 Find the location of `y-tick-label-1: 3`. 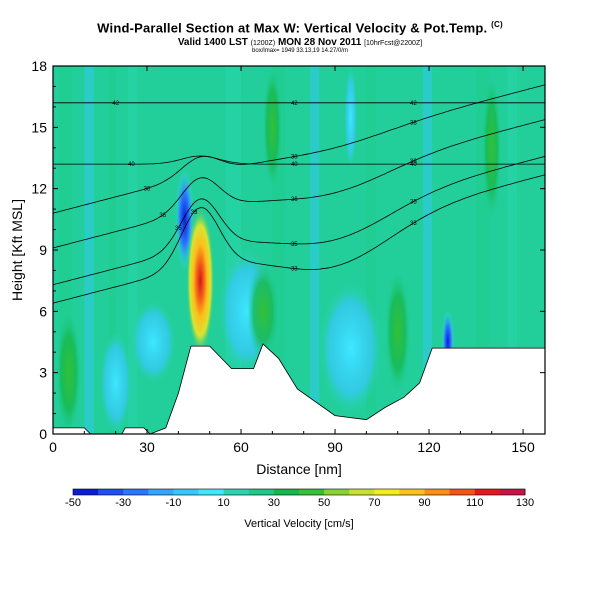

y-tick-label-1: 3 is located at coordinates (43, 373).